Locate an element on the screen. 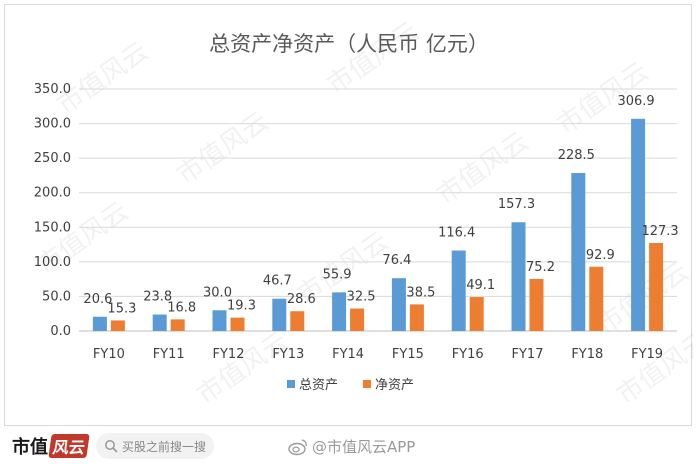  legend-label-net-assets: 净资产 is located at coordinates (394, 385).